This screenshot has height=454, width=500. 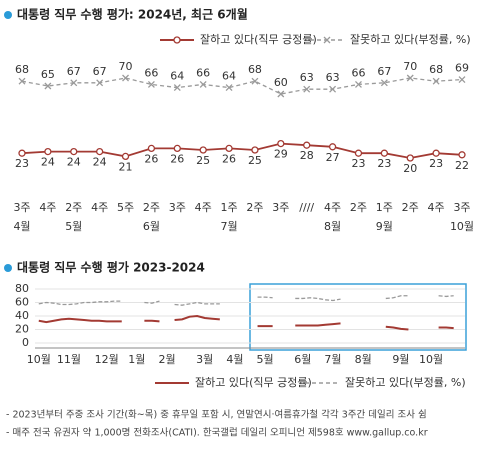 I want to click on value-label: 60, so click(x=281, y=82).